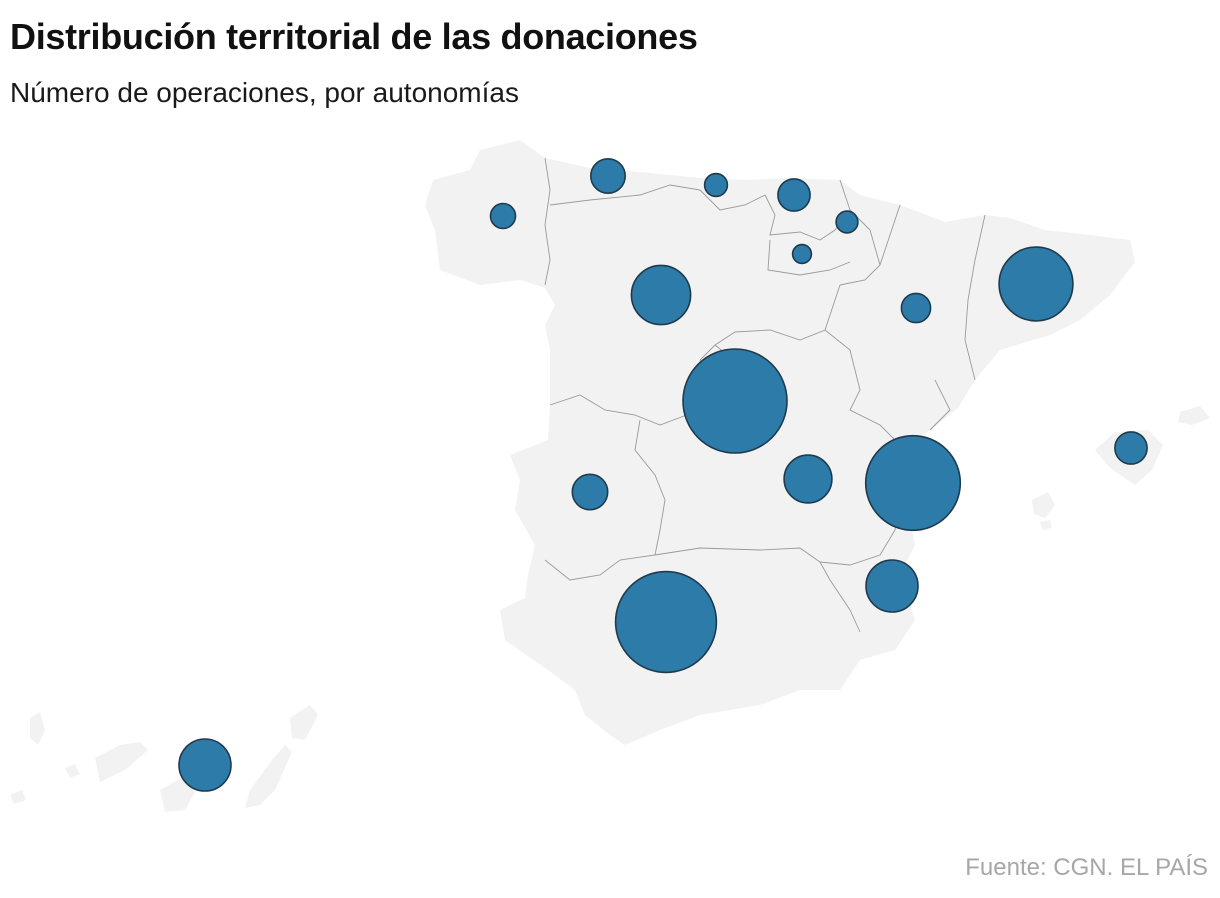  What do you see at coordinates (847, 222) in the screenshot?
I see `bubble-navarra` at bounding box center [847, 222].